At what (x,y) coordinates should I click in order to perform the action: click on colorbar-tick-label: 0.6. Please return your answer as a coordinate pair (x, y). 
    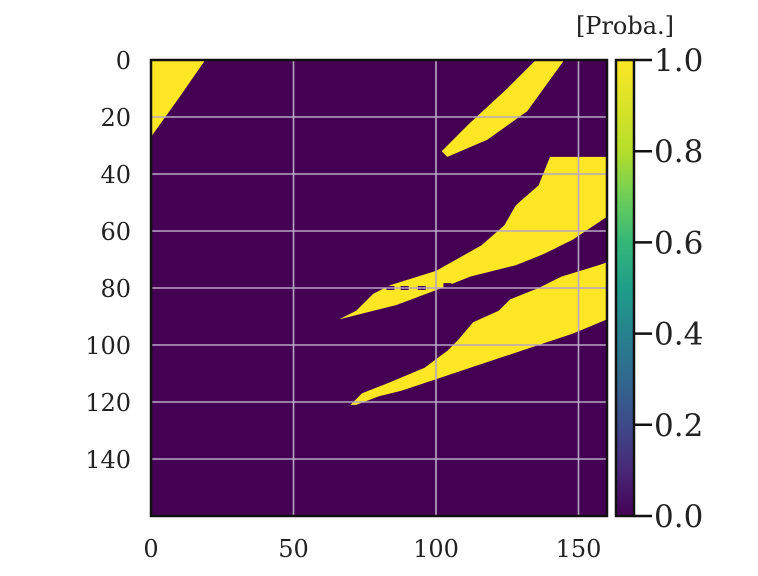
    Looking at the image, I should click on (678, 243).